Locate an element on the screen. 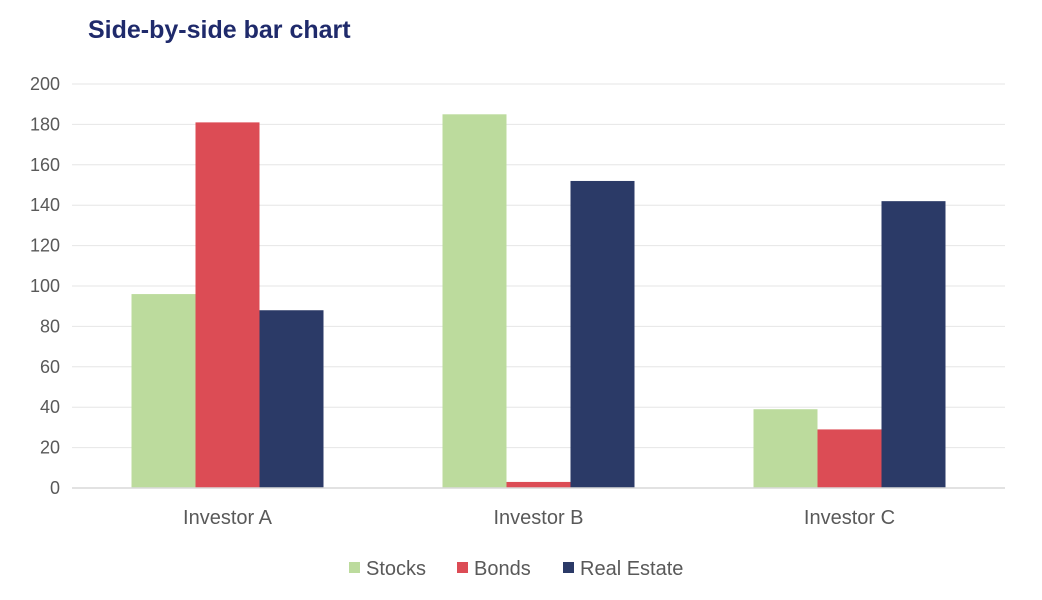 This screenshot has width=1042, height=600. y-tick-label: 60 is located at coordinates (50, 367).